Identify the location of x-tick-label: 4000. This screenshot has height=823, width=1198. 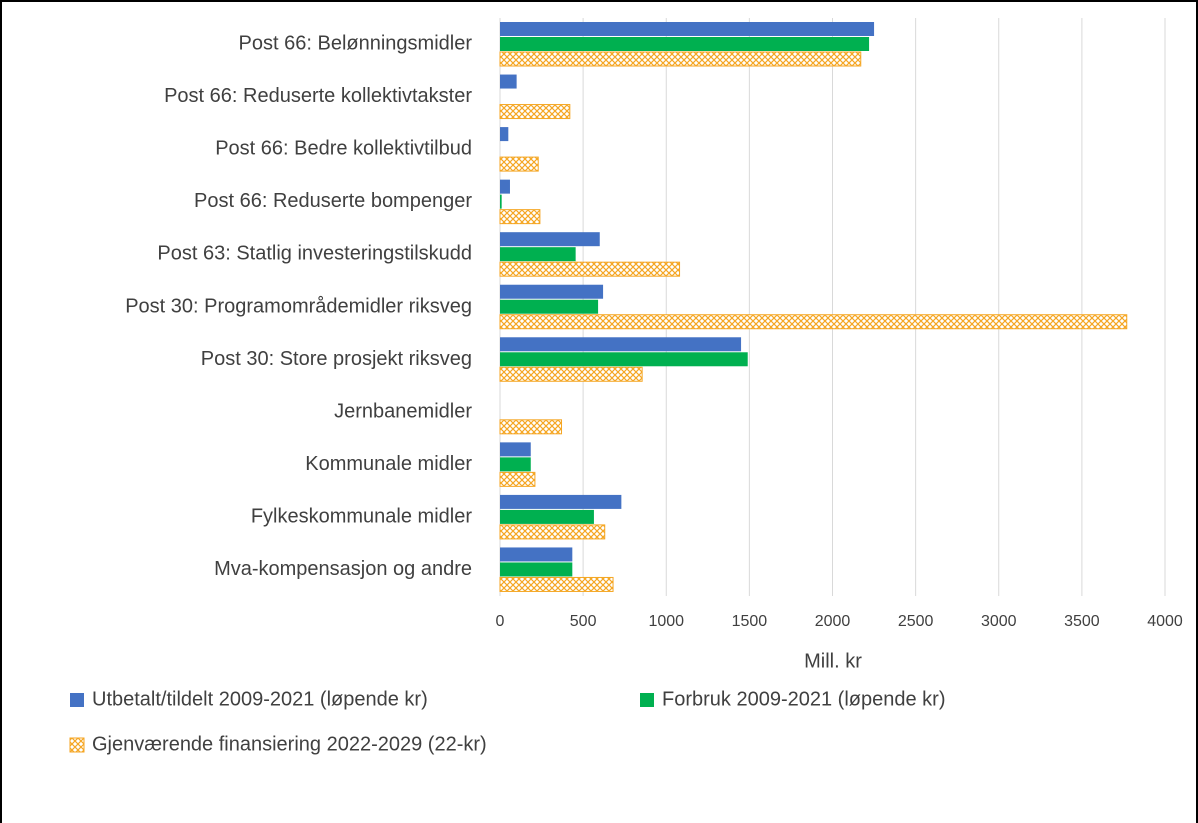
(1165, 621).